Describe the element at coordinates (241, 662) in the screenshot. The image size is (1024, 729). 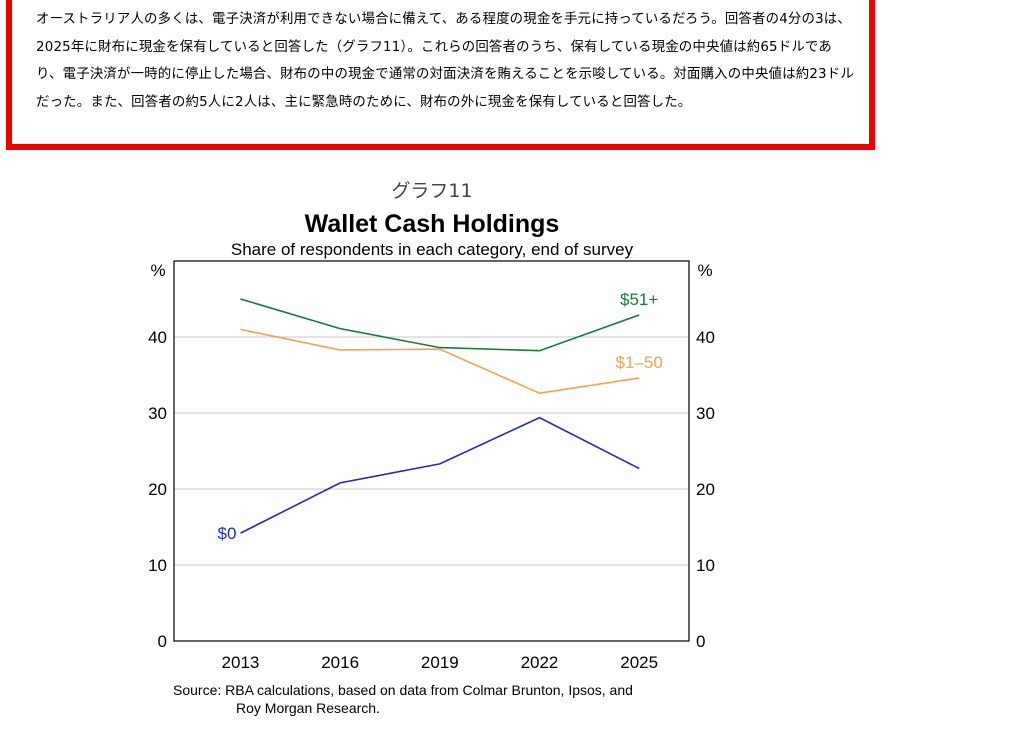
I see `x-tick-label: 2013` at that location.